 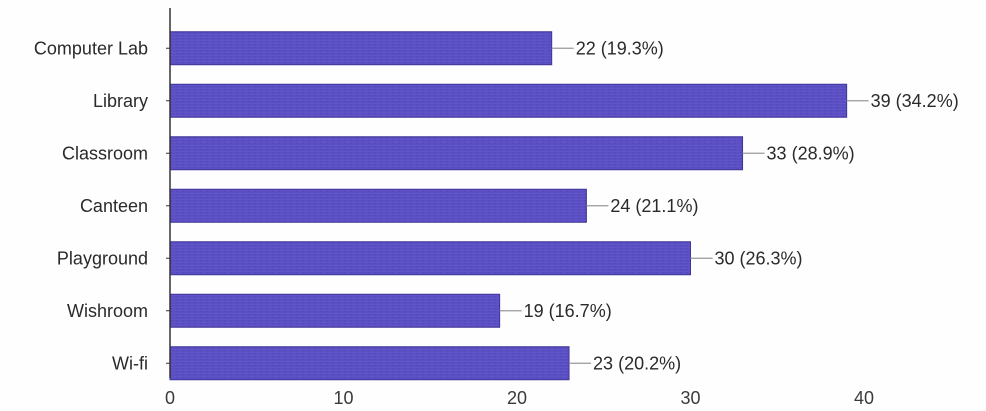 What do you see at coordinates (343, 398) in the screenshot?
I see `x-tick-label: 10` at bounding box center [343, 398].